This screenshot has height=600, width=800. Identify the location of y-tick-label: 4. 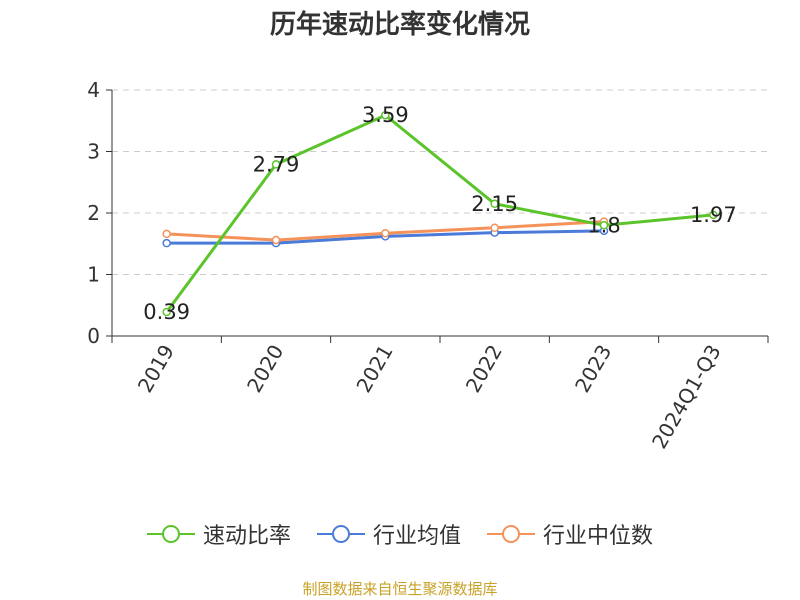
(93, 90).